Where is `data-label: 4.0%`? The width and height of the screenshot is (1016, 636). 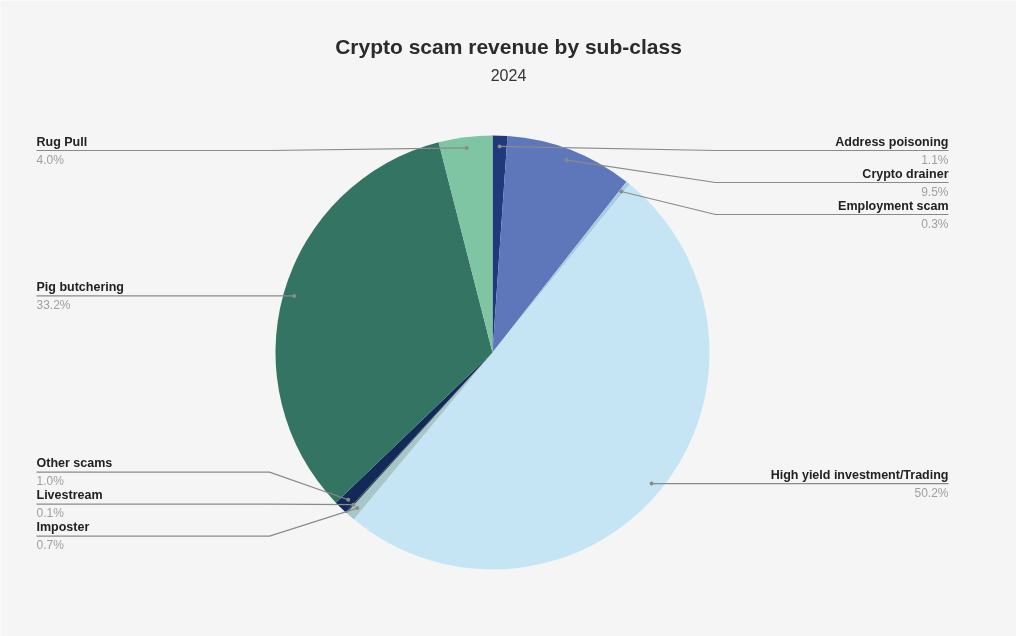
data-label: 4.0% is located at coordinates (50, 159).